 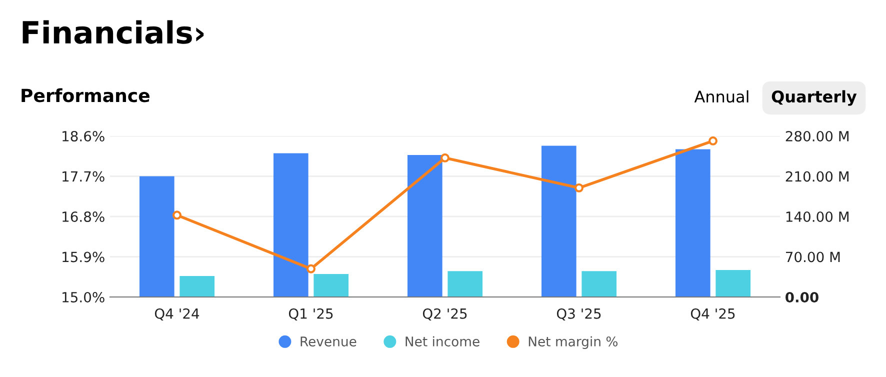 I want to click on chart-title: Financials›, so click(x=113, y=32).